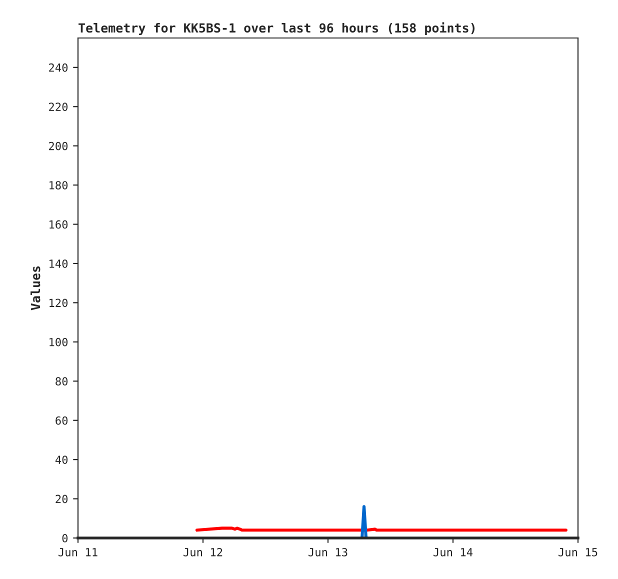 The width and height of the screenshot is (618, 579). Describe the element at coordinates (203, 552) in the screenshot. I see `x-tick-label: Jun 12` at that location.